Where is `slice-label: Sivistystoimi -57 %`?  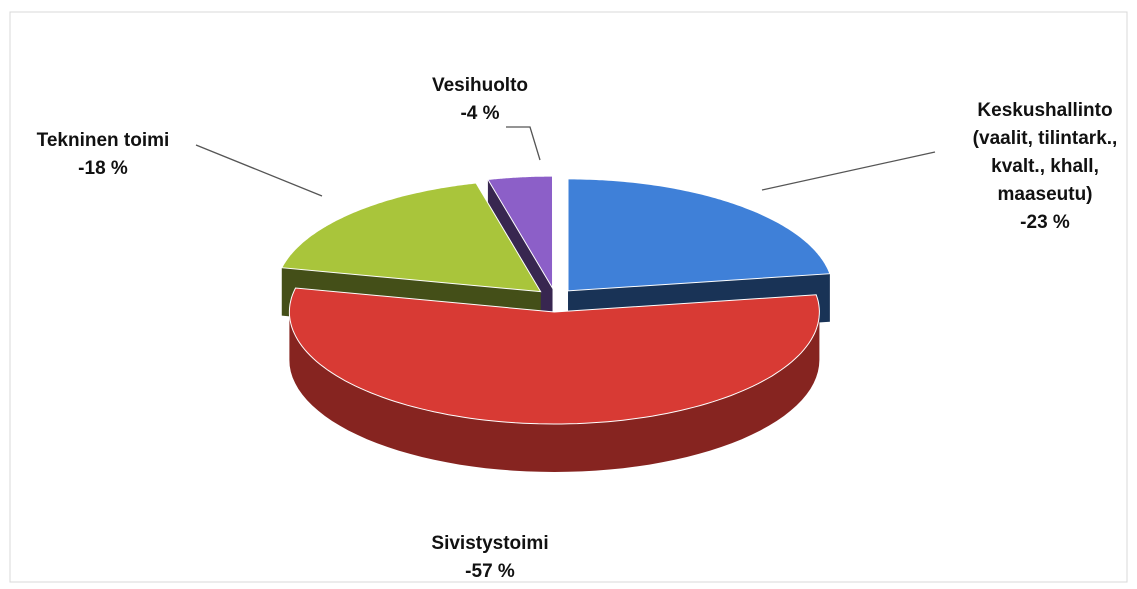 slice-label: Sivistystoimi -57 % is located at coordinates (490, 558).